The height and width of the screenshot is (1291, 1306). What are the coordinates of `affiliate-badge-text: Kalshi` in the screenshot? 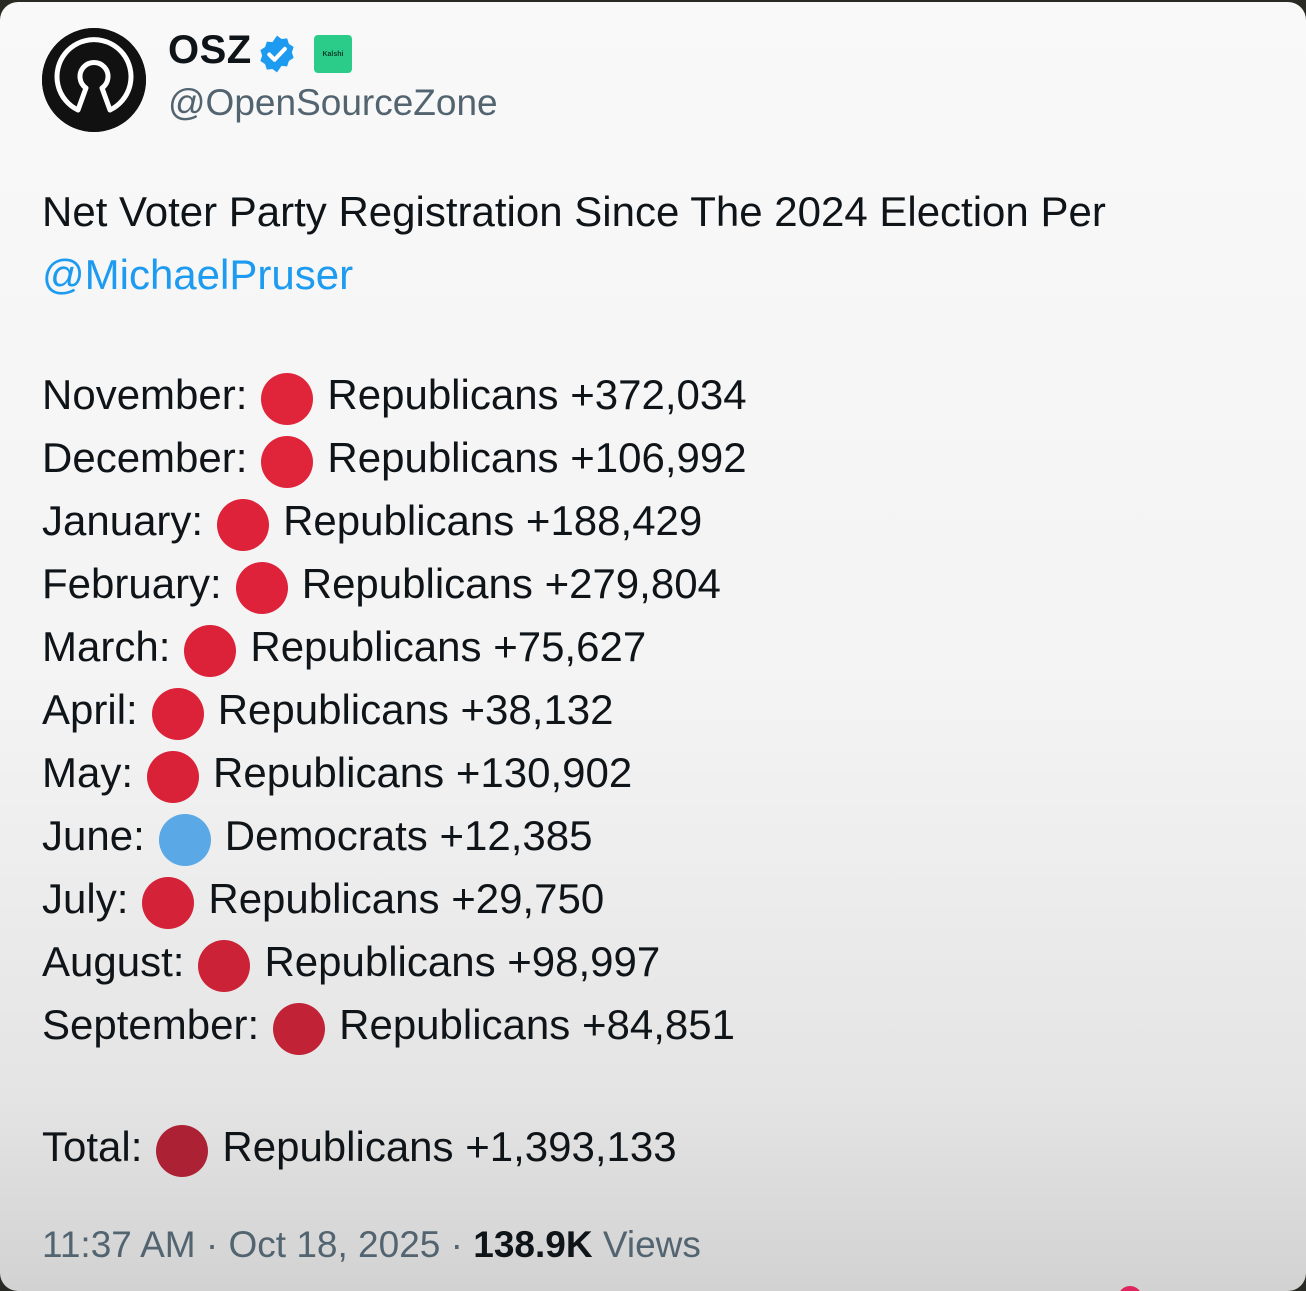 It's located at (333, 54).